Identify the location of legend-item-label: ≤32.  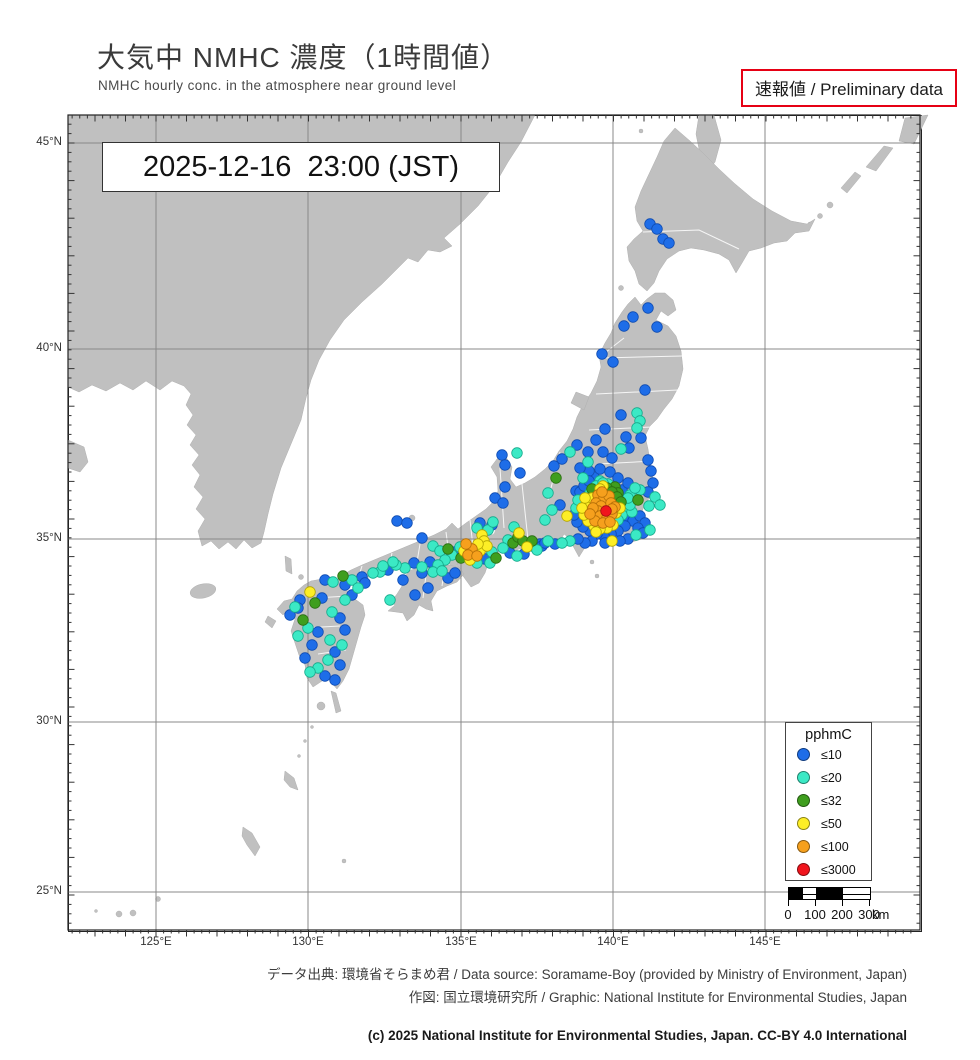
(831, 800).